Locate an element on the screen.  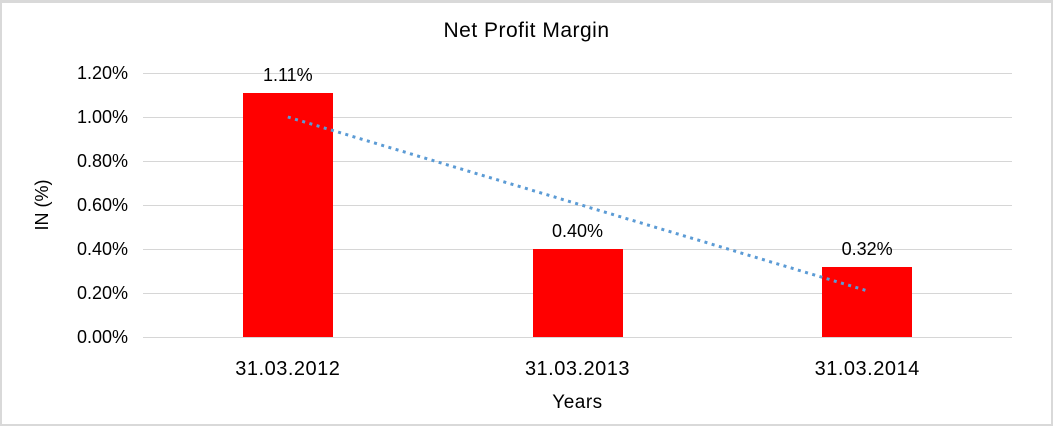
x-axis-title: Years is located at coordinates (577, 402).